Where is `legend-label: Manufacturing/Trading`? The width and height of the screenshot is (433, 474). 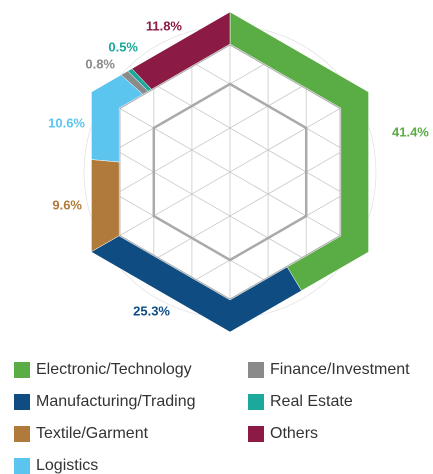 legend-label: Manufacturing/Trading is located at coordinates (116, 401).